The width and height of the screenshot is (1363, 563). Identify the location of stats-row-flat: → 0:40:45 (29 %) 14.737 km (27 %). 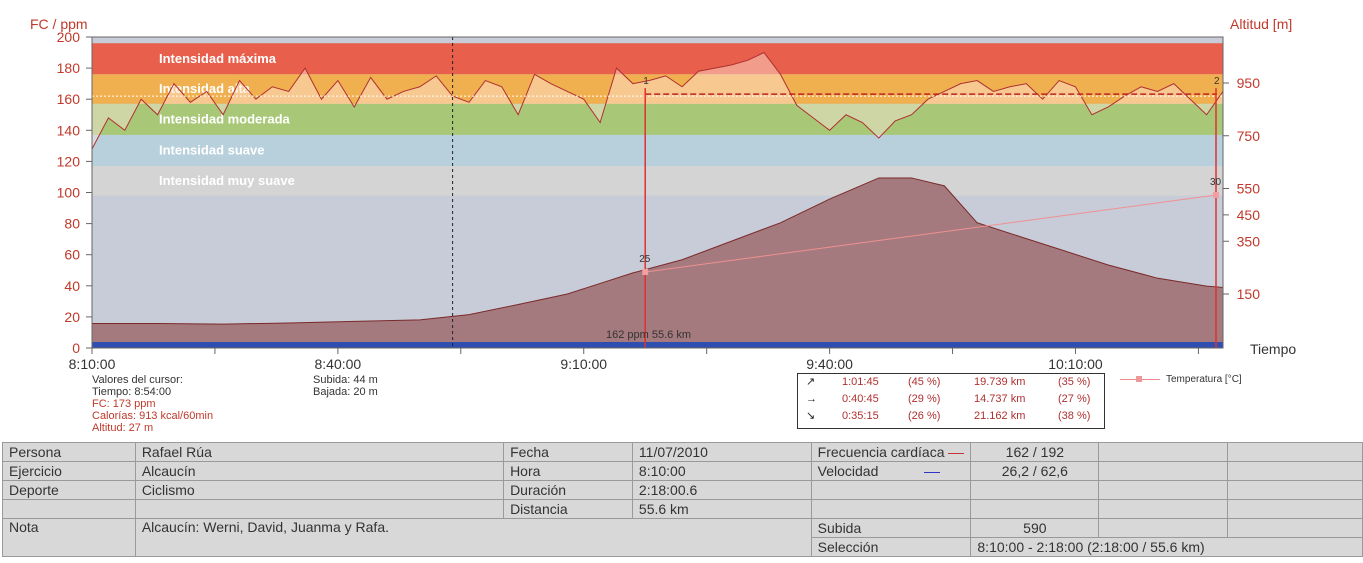
(951, 399).